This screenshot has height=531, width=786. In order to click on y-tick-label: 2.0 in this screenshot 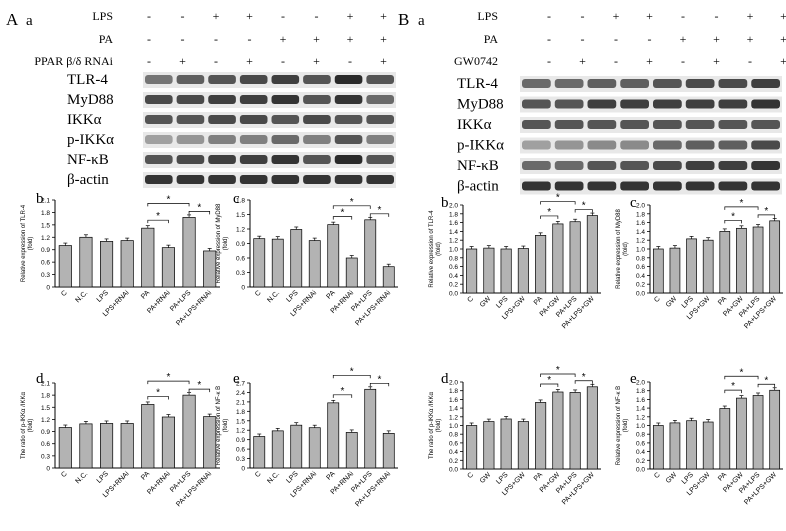, I will do `click(453, 383)`.